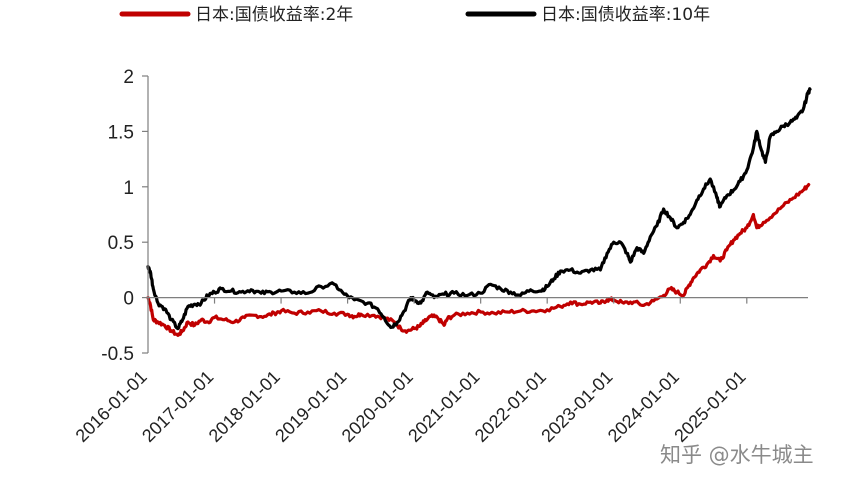 This screenshot has height=488, width=865. I want to click on y-tick-label: 0.5, so click(121, 243).